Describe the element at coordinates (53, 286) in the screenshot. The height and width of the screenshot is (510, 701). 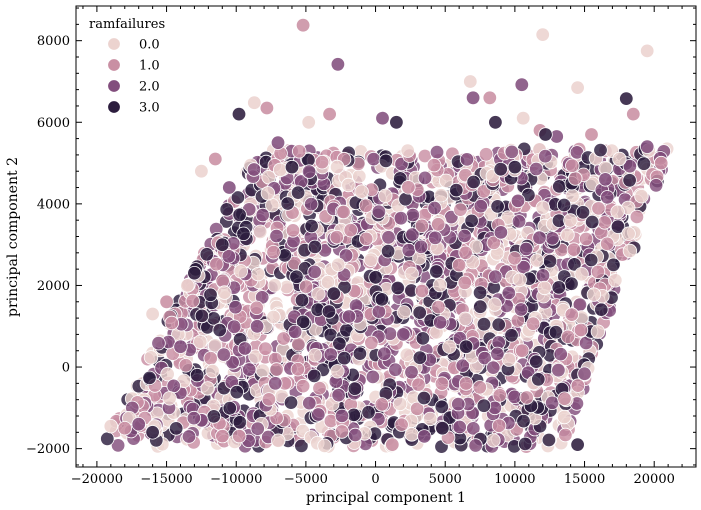
I see `y-tick-label: 2000` at that location.